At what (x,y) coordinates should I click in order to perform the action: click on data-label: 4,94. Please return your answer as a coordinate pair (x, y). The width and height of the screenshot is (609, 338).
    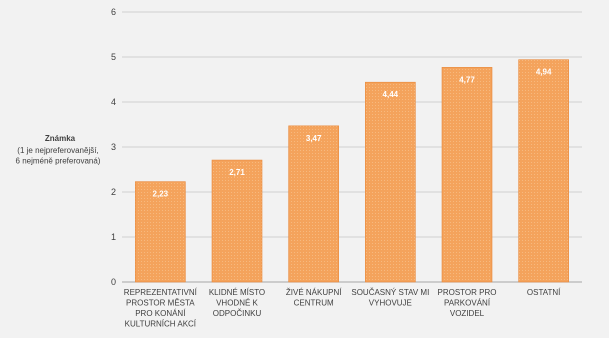
    Looking at the image, I should click on (544, 72).